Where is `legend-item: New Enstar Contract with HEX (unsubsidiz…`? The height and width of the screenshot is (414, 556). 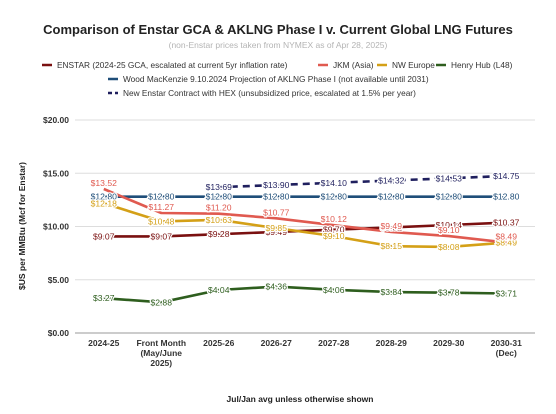
legend-item: New Enstar Contract with HEX (unsubsidiz… is located at coordinates (262, 93).